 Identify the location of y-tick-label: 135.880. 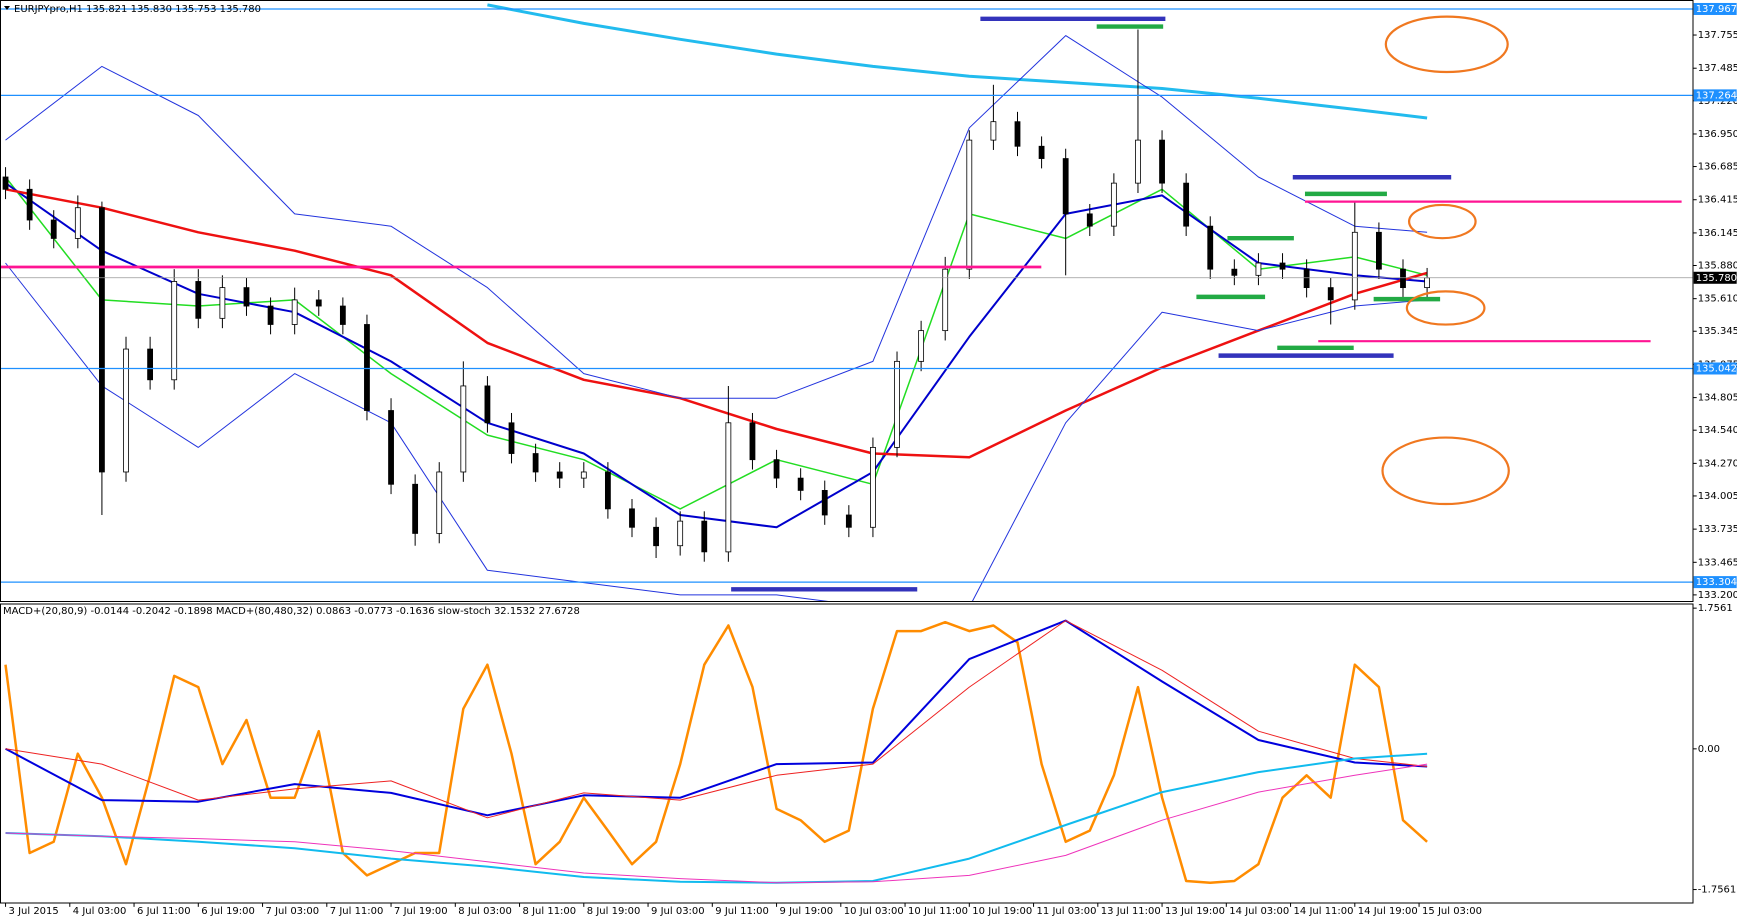
(1717, 265).